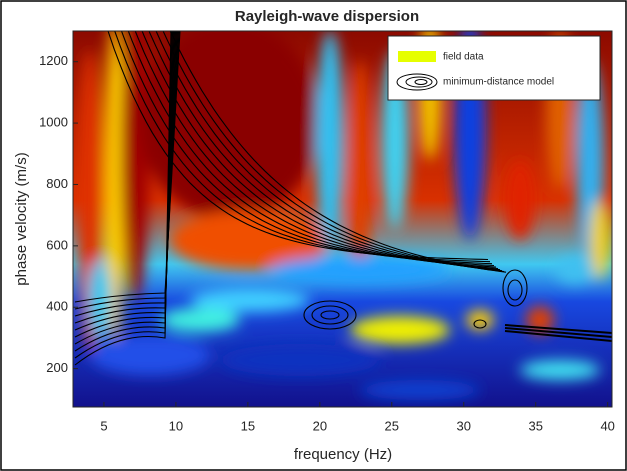 The height and width of the screenshot is (471, 627). What do you see at coordinates (57, 367) in the screenshot?
I see `y-tick-label: 200` at bounding box center [57, 367].